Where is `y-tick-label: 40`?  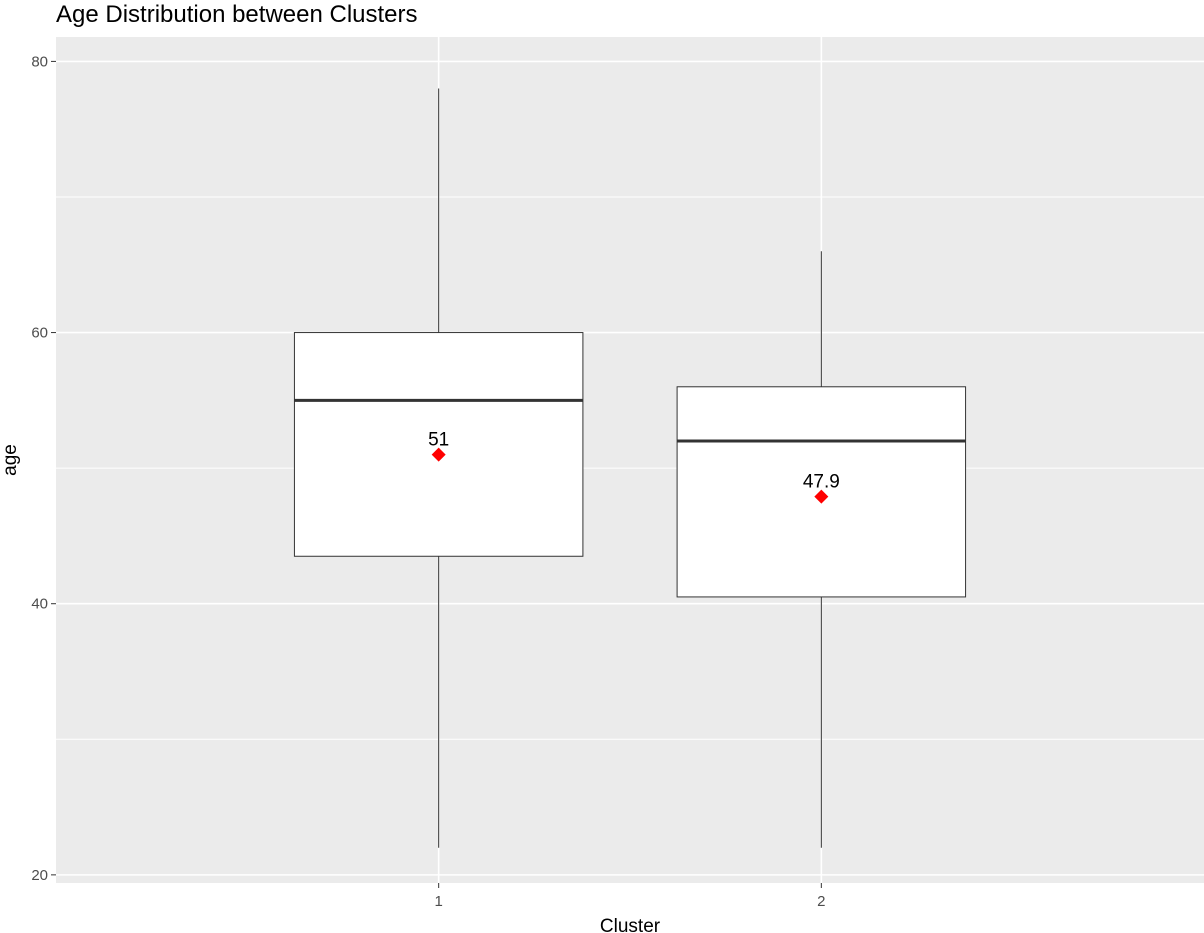
y-tick-label: 40 is located at coordinates (39, 604).